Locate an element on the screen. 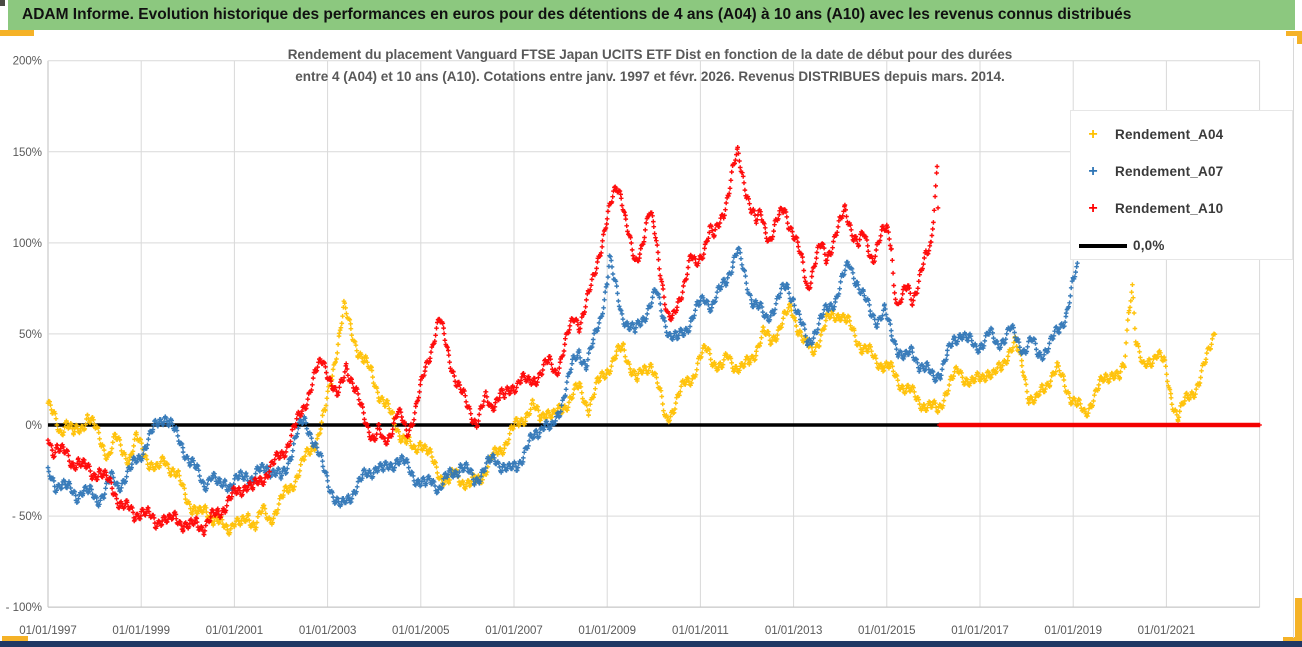  x-axis-tick-label: 01/01/2001 is located at coordinates (235, 631).